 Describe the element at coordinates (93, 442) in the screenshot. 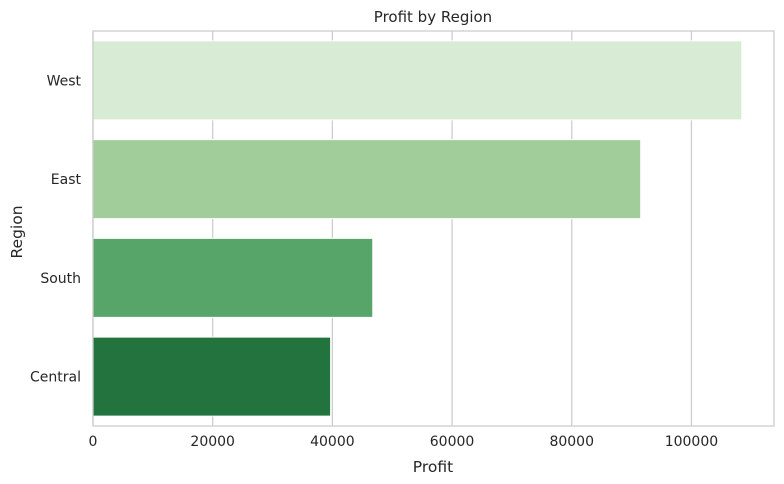

I see `x-tick-label: 0` at that location.